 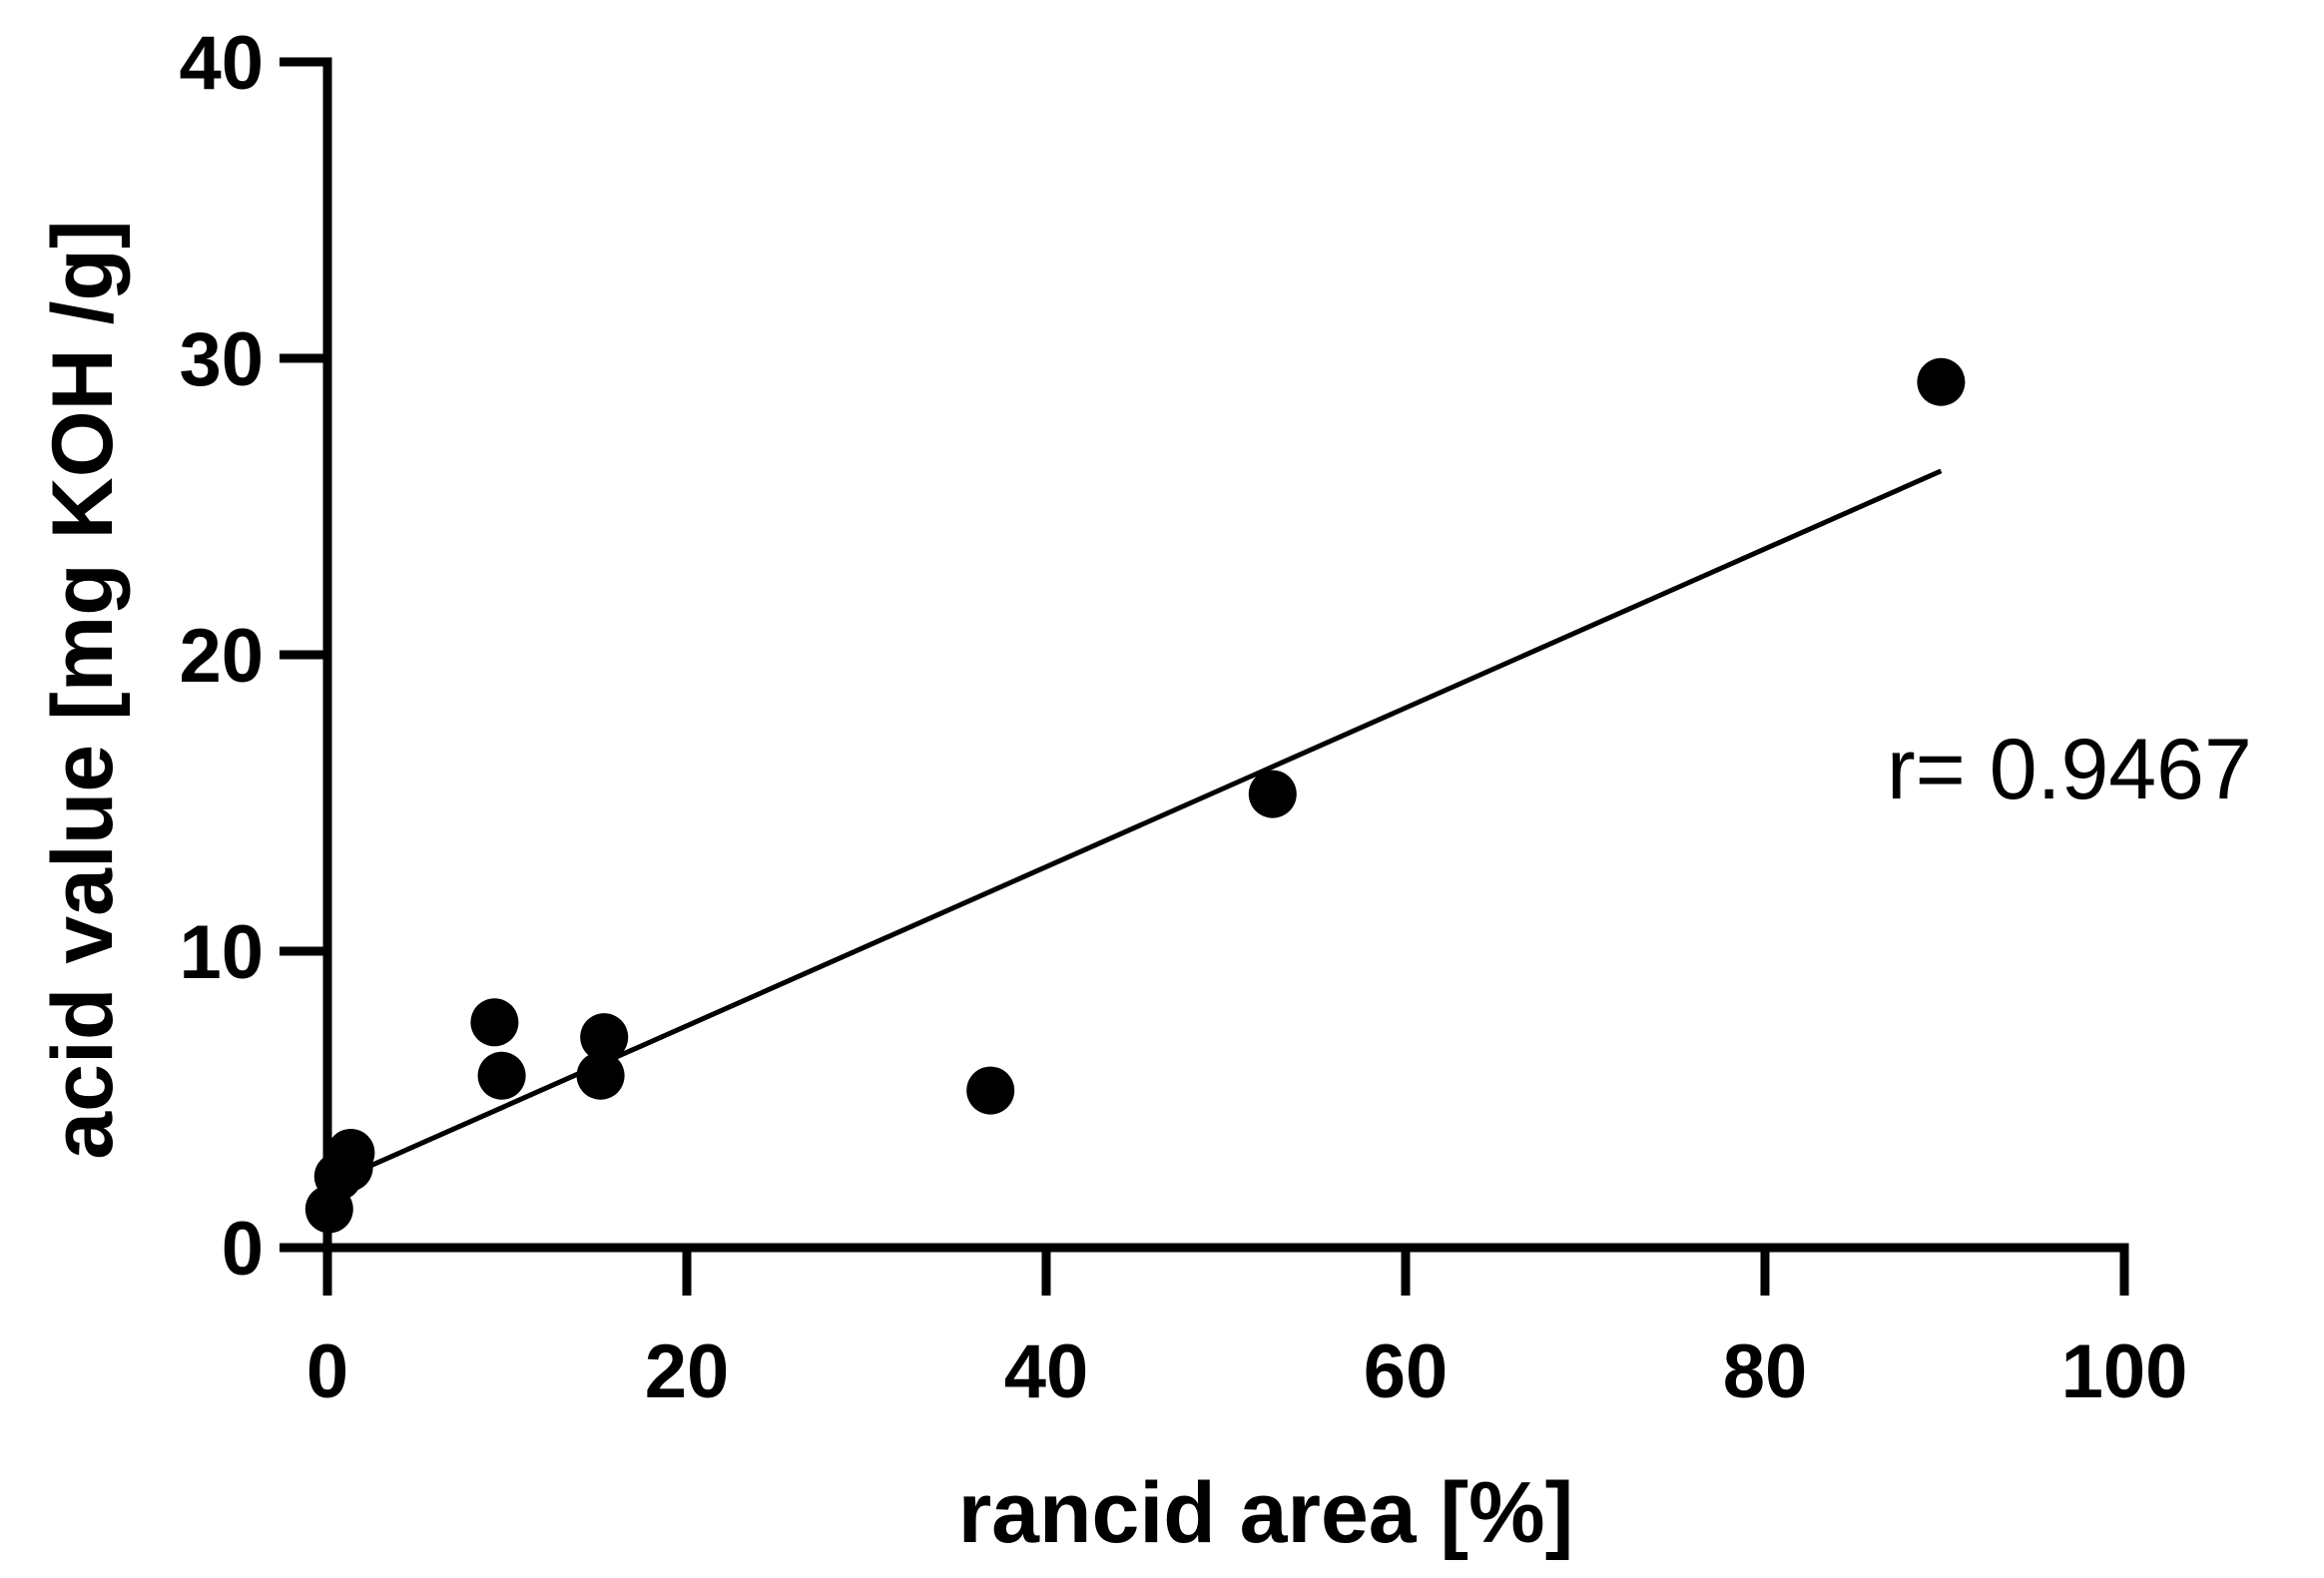 I want to click on correlation-annotation: r= 0.9467, so click(x=2070, y=769).